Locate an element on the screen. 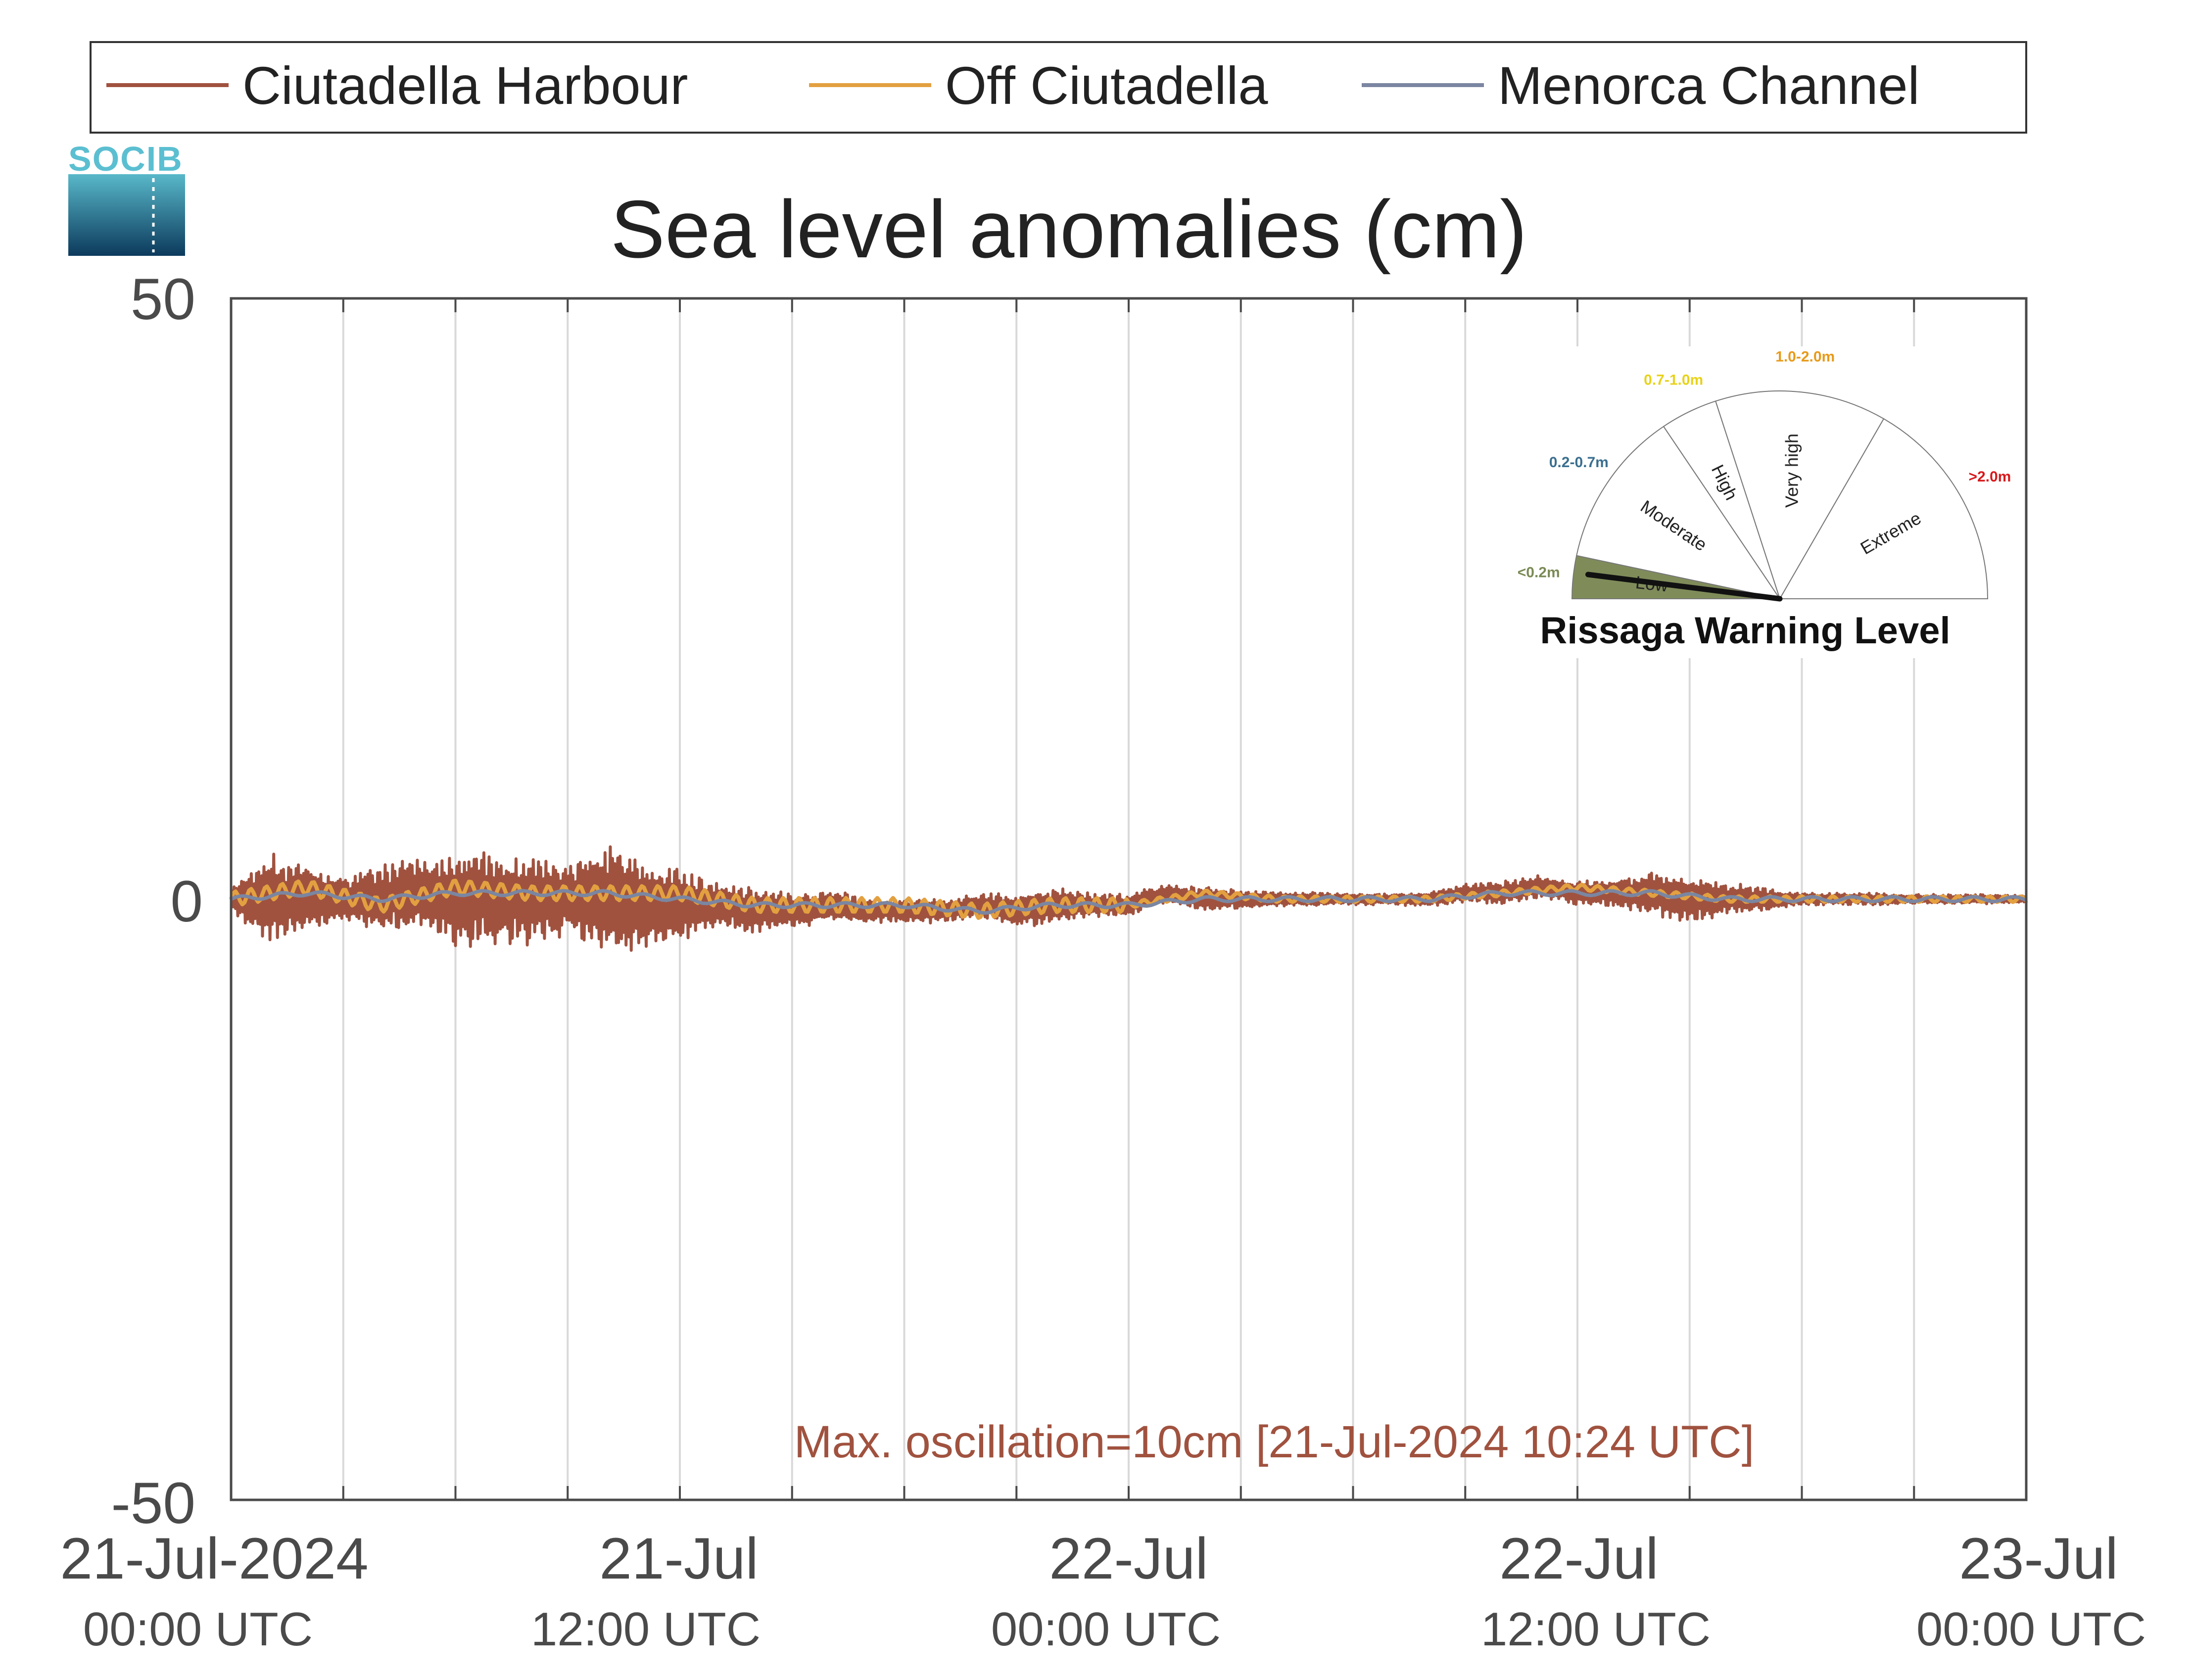 This screenshot has height=1680, width=2191. gauge-sector-extreme is located at coordinates (1884, 508).